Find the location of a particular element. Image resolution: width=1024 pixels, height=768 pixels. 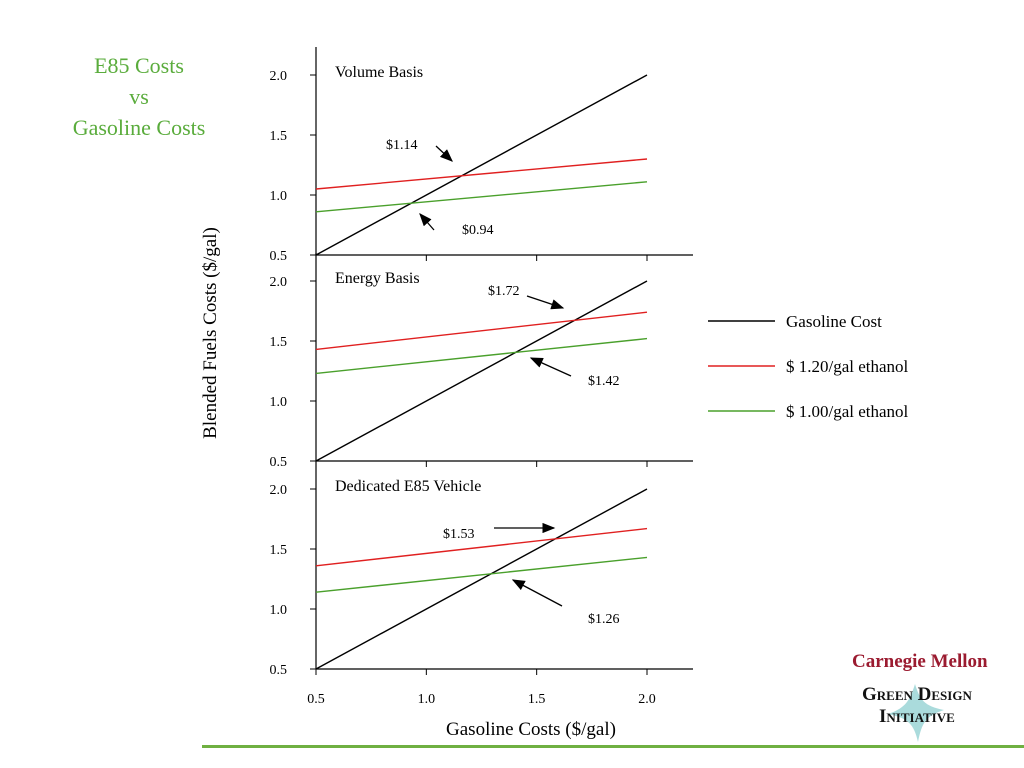

panel-2-title: Energy Basis is located at coordinates (377, 278).